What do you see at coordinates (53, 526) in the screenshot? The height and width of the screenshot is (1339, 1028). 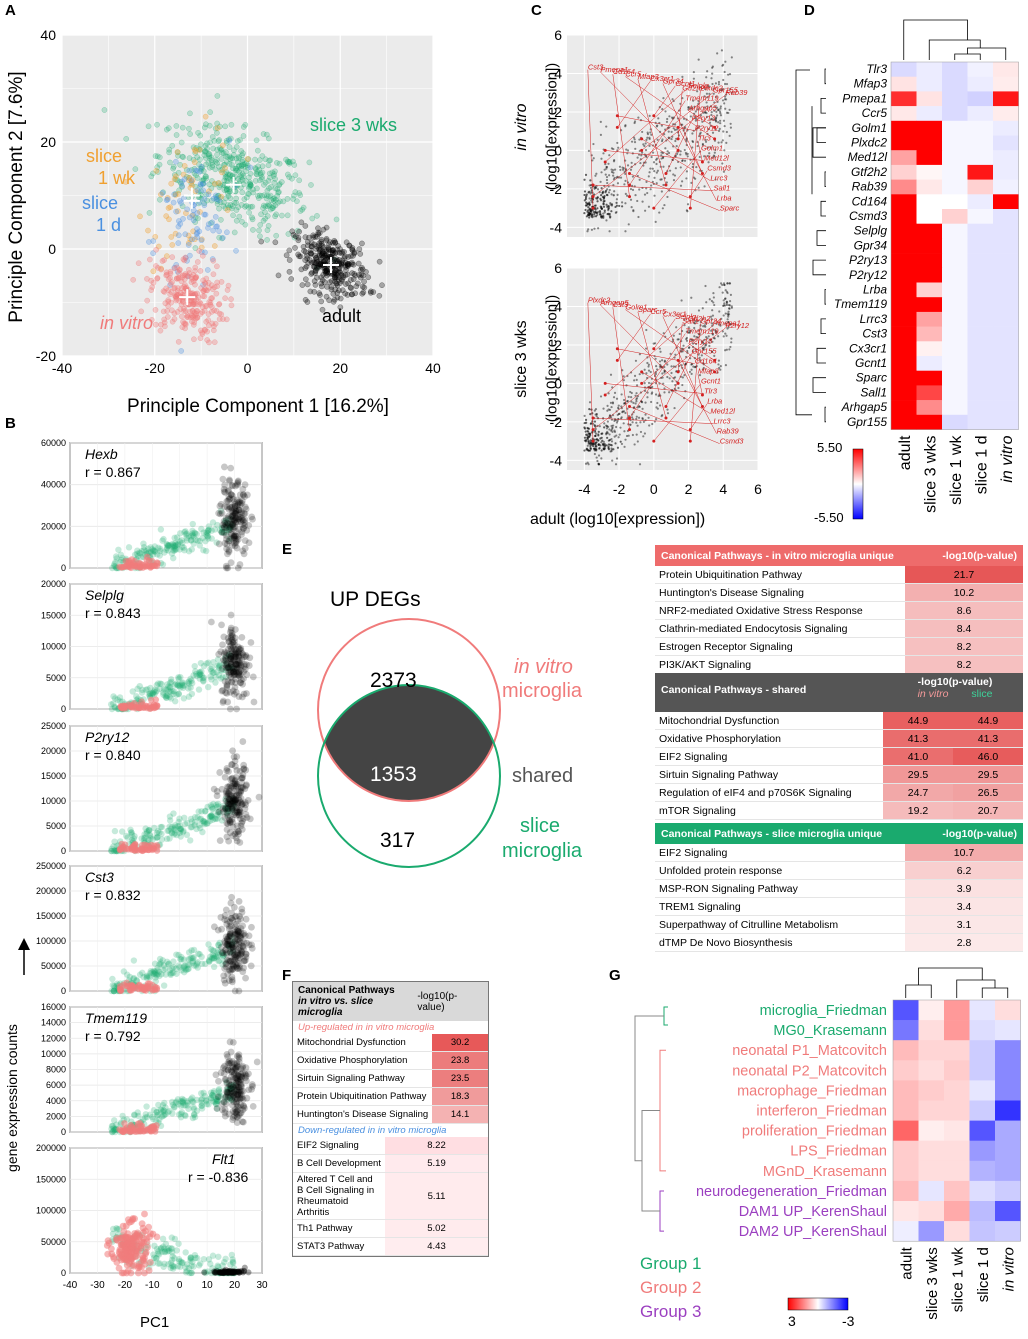 I see `scatter-b-ytick: 20000` at bounding box center [53, 526].